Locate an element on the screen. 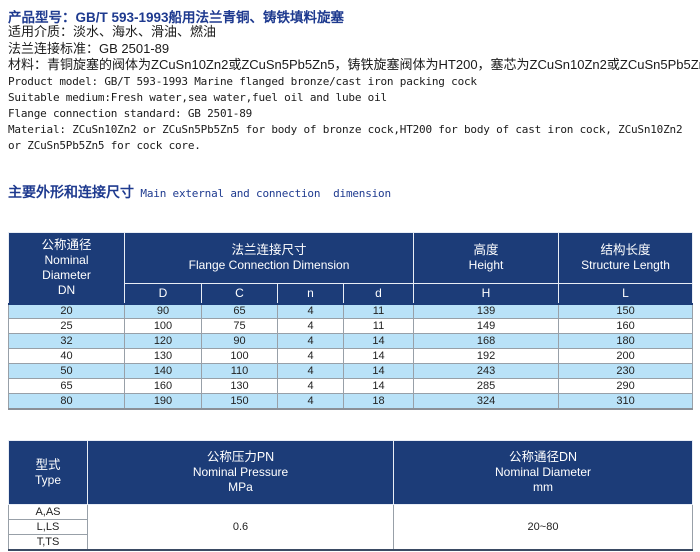 This screenshot has width=700, height=552. table-row: A,AS 0.6 20~80 is located at coordinates (350, 527).